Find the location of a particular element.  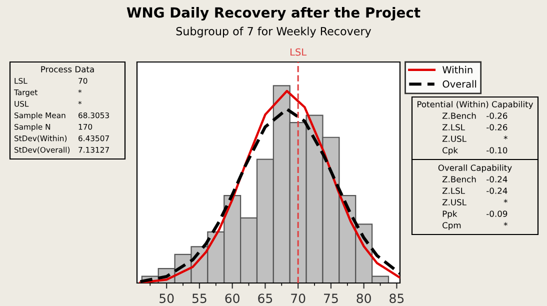

text: Z.LSL -0.24 is located at coordinates (475, 191).